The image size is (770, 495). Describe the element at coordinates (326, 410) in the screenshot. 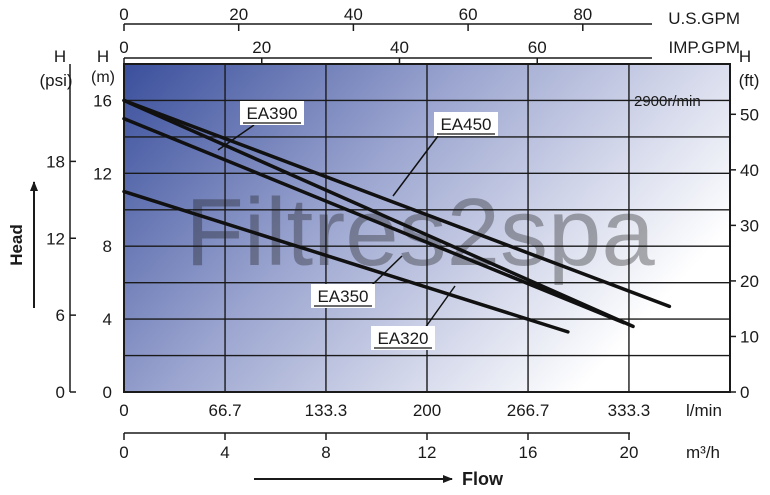

I see `x-tick-label-lmin: 133.3` at that location.